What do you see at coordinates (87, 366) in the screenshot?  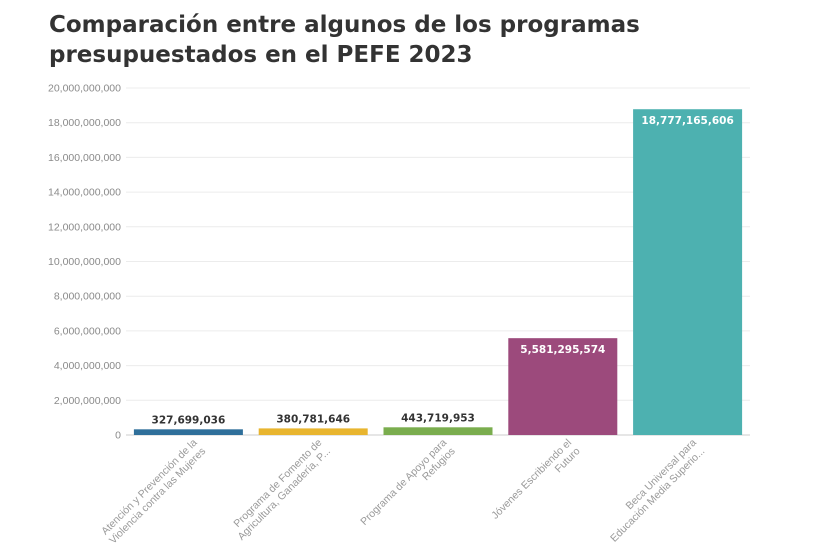 I see `y-tick-label: 4,000,000,000` at bounding box center [87, 366].